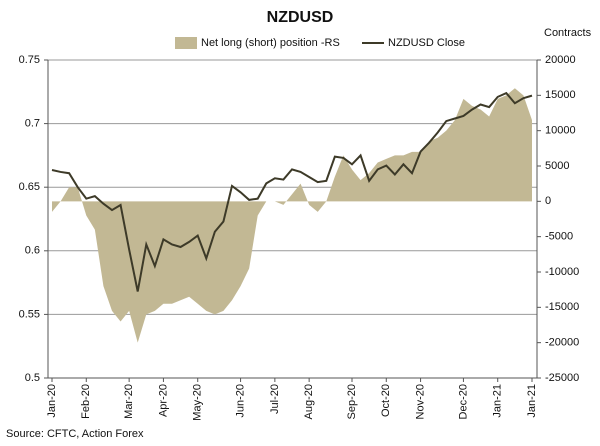 This screenshot has height=446, width=600. What do you see at coordinates (32, 124) in the screenshot?
I see `y-tick-label: 0.7` at bounding box center [32, 124].